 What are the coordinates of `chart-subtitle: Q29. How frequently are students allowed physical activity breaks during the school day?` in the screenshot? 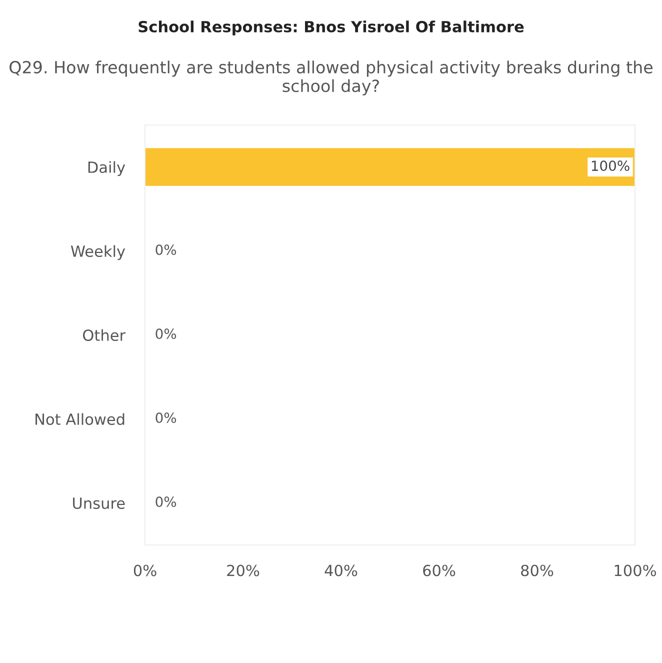 It's located at (331, 78).